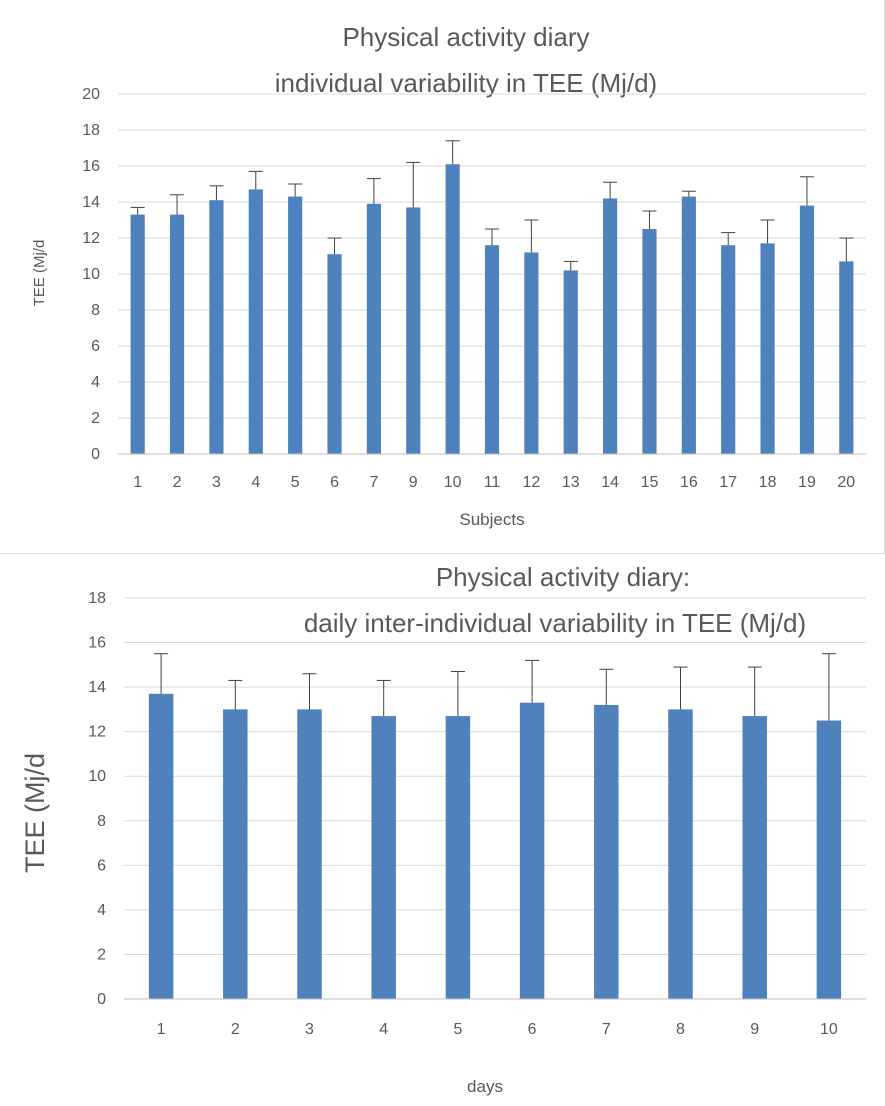 Image resolution: width=885 pixels, height=1106 pixels. What do you see at coordinates (846, 482) in the screenshot?
I see `x-tick-label: 20` at bounding box center [846, 482].